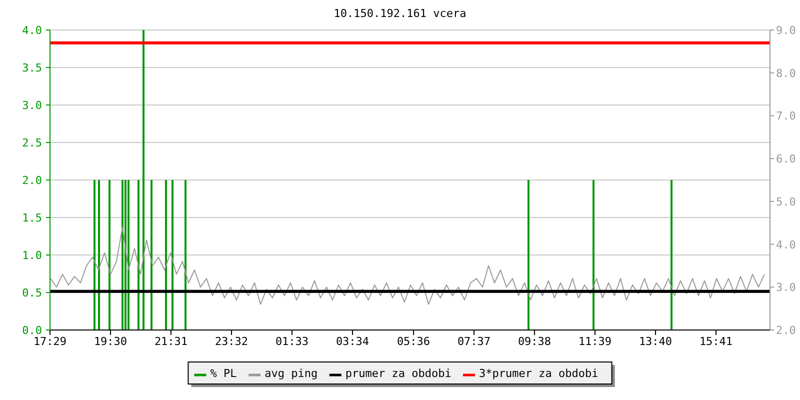 The image size is (800, 400). What do you see at coordinates (111, 341) in the screenshot?
I see `x-tick-label: 19:30` at bounding box center [111, 341].